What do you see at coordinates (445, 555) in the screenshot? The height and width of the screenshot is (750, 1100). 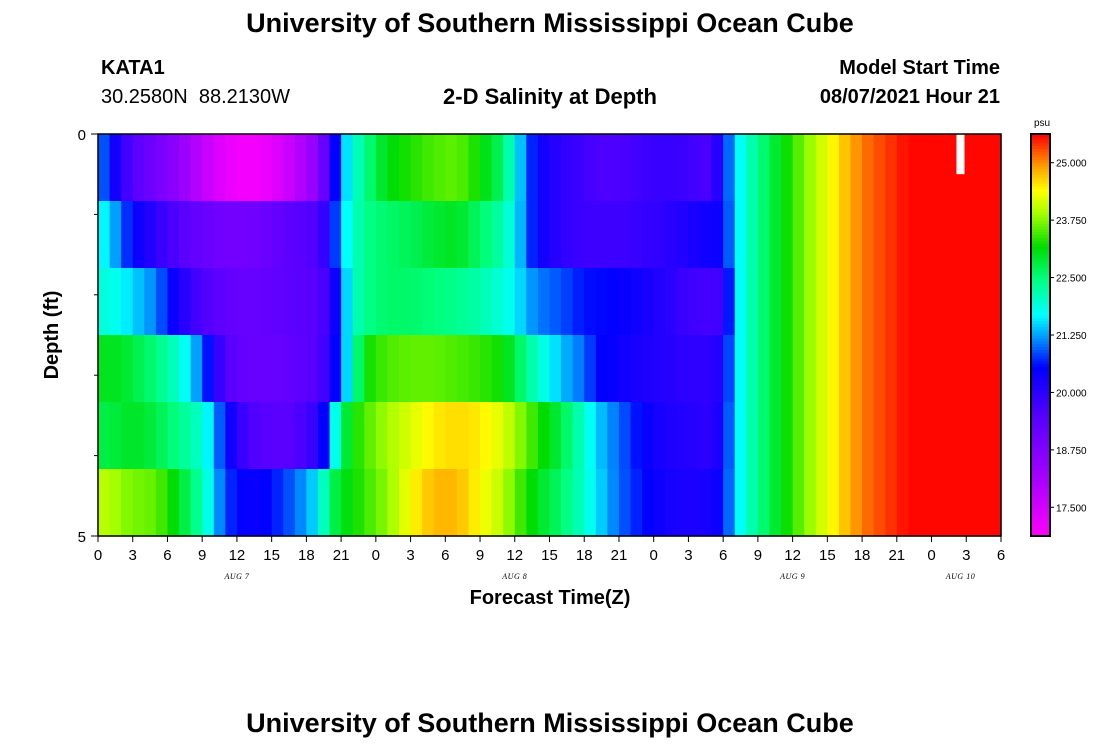 I see `x-tick-label: 6` at bounding box center [445, 555].